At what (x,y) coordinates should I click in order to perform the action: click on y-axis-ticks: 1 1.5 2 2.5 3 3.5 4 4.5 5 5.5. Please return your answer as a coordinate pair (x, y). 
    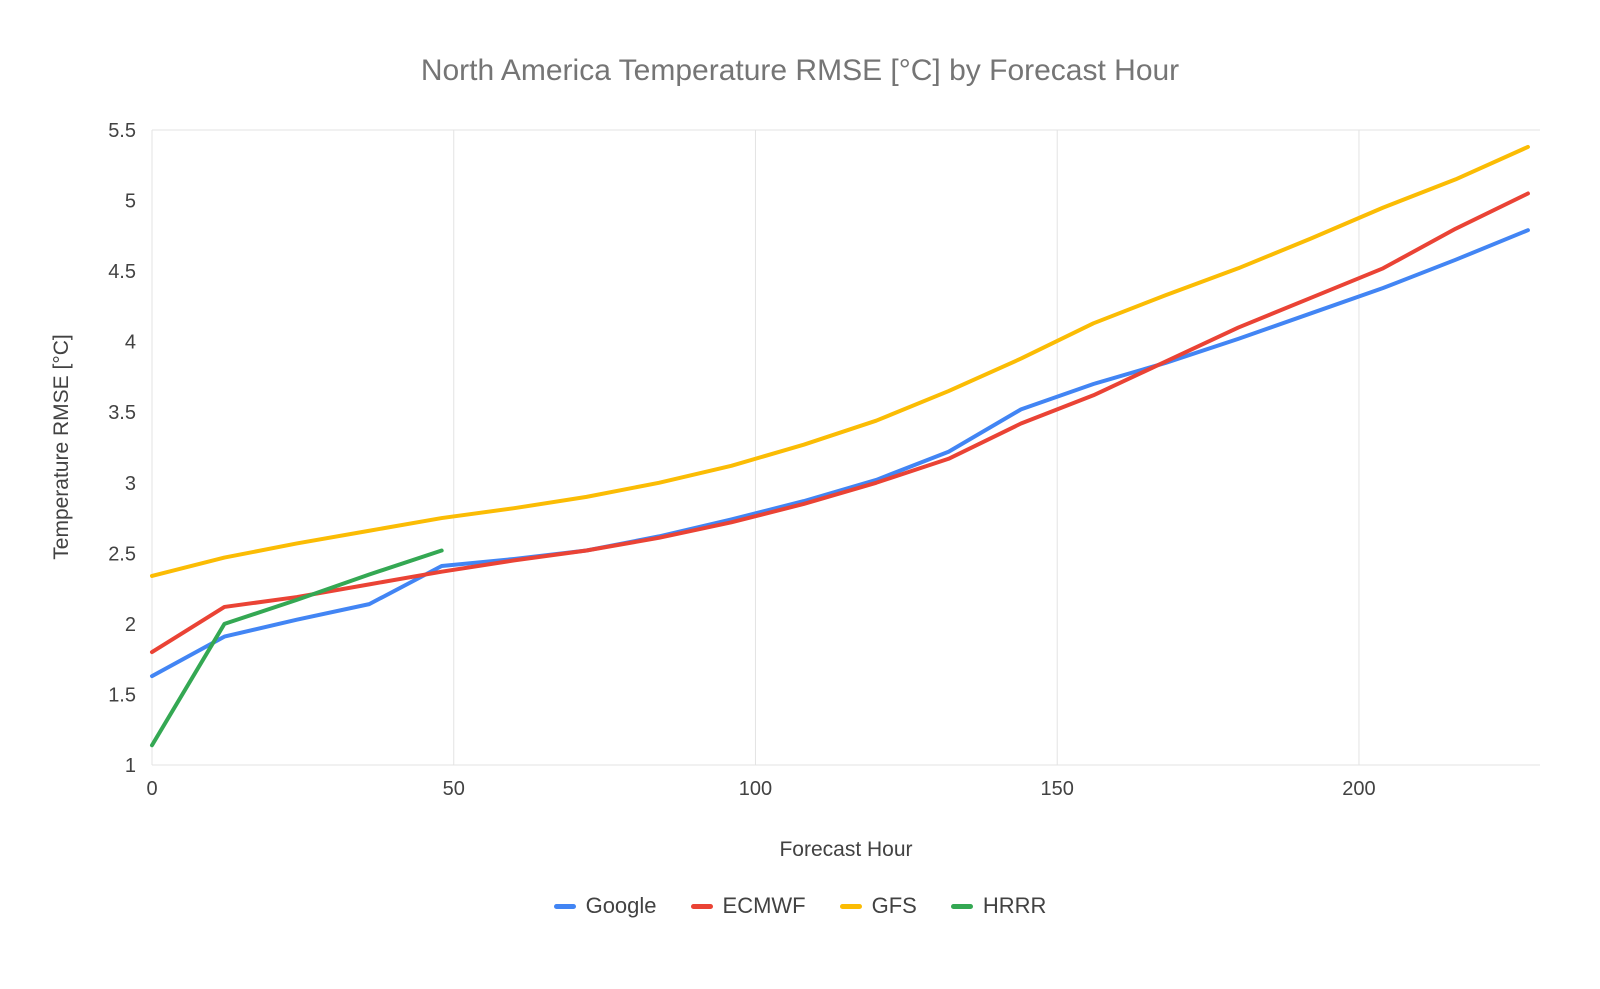
    Looking at the image, I should click on (122, 448).